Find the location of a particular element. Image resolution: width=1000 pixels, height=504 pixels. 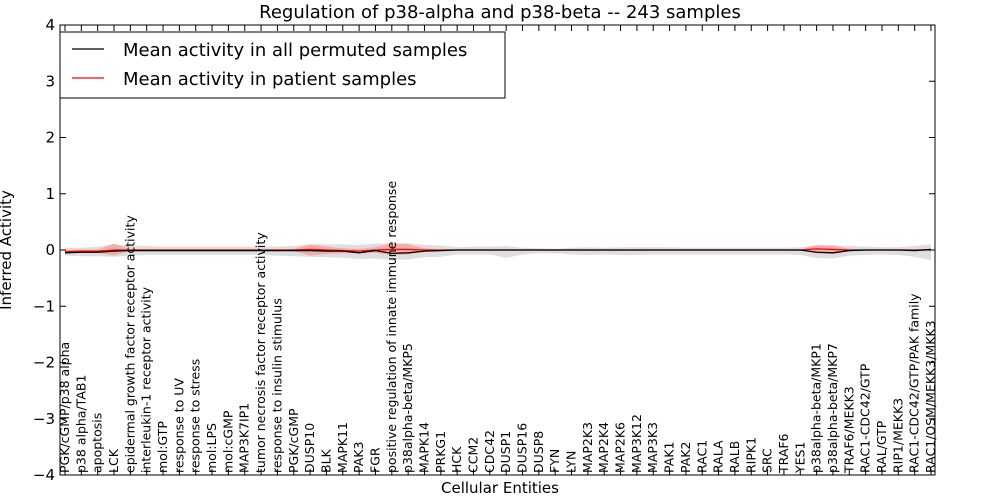

y-tick-label: −4 is located at coordinates (44, 475).